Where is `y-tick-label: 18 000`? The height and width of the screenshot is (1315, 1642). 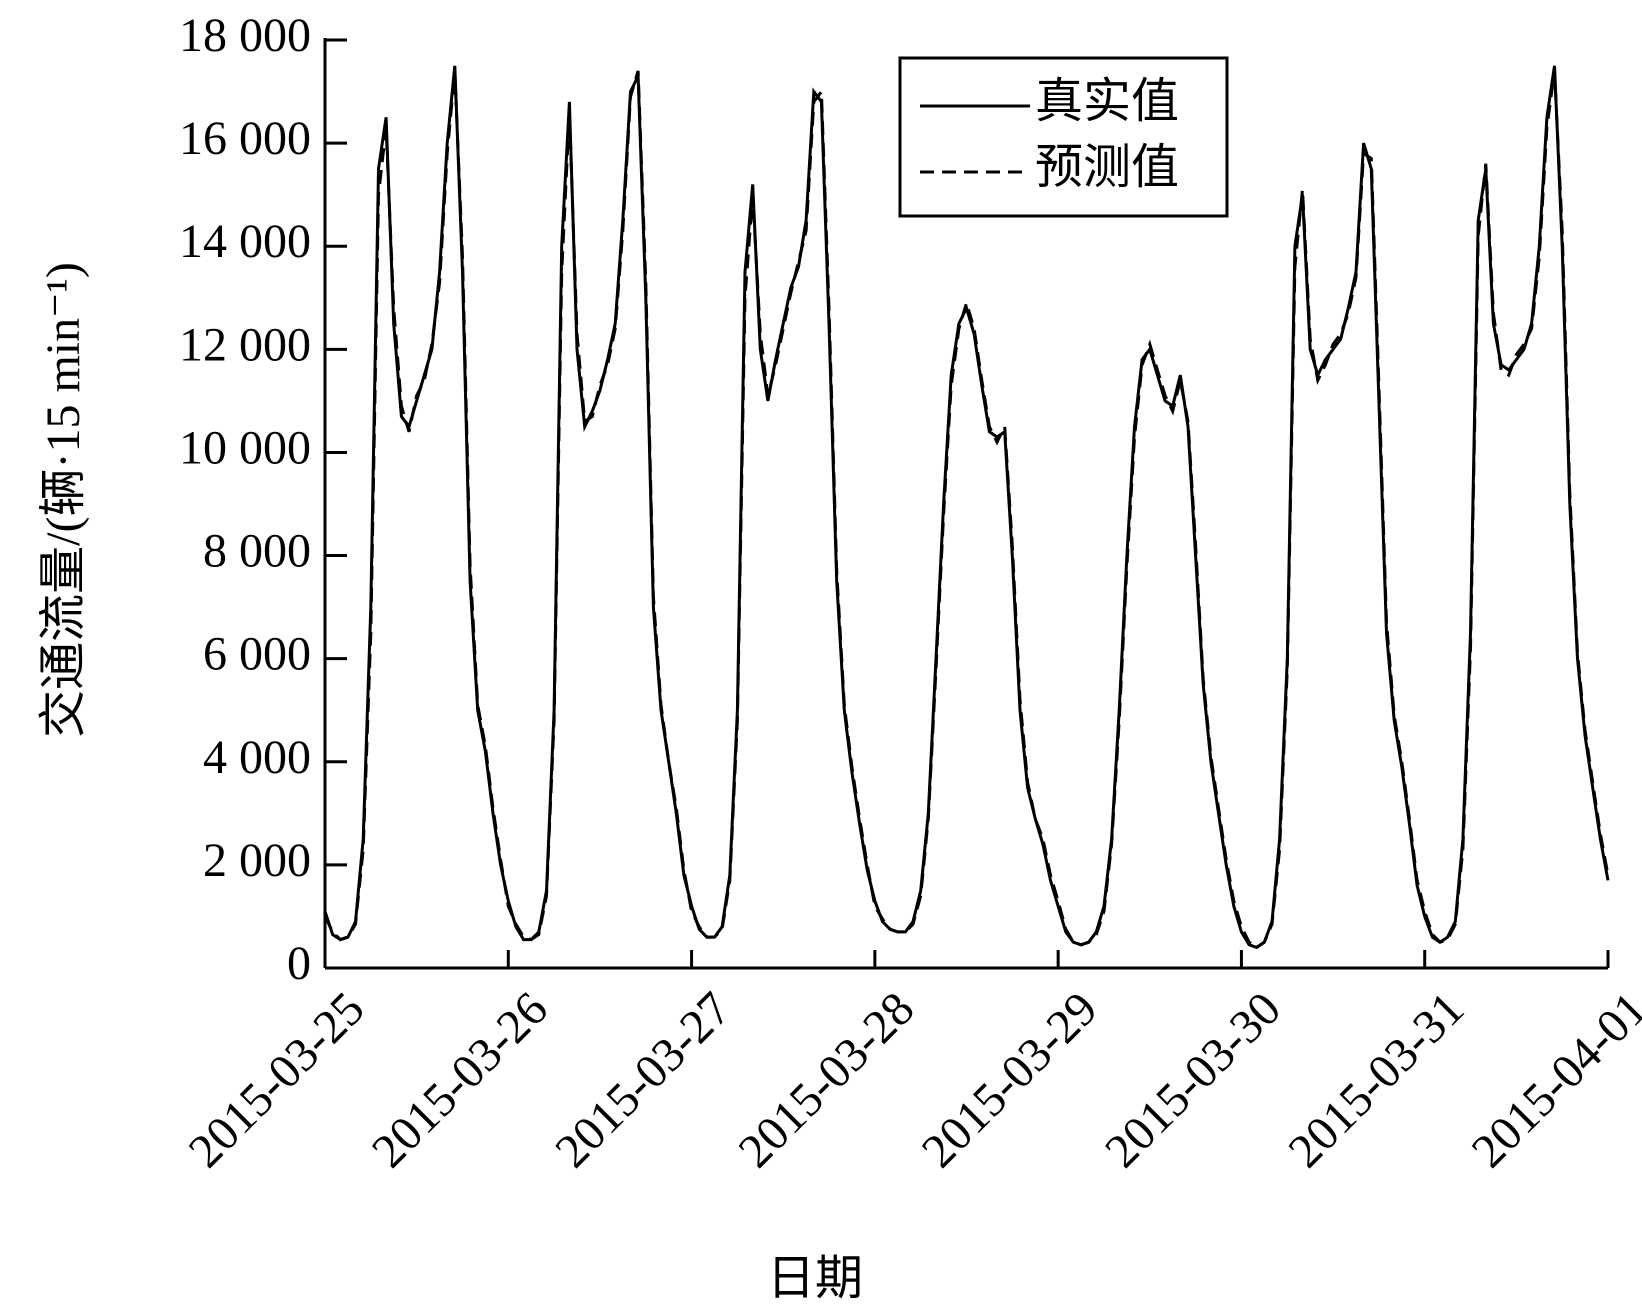
y-tick-label: 18 000 is located at coordinates (245, 35).